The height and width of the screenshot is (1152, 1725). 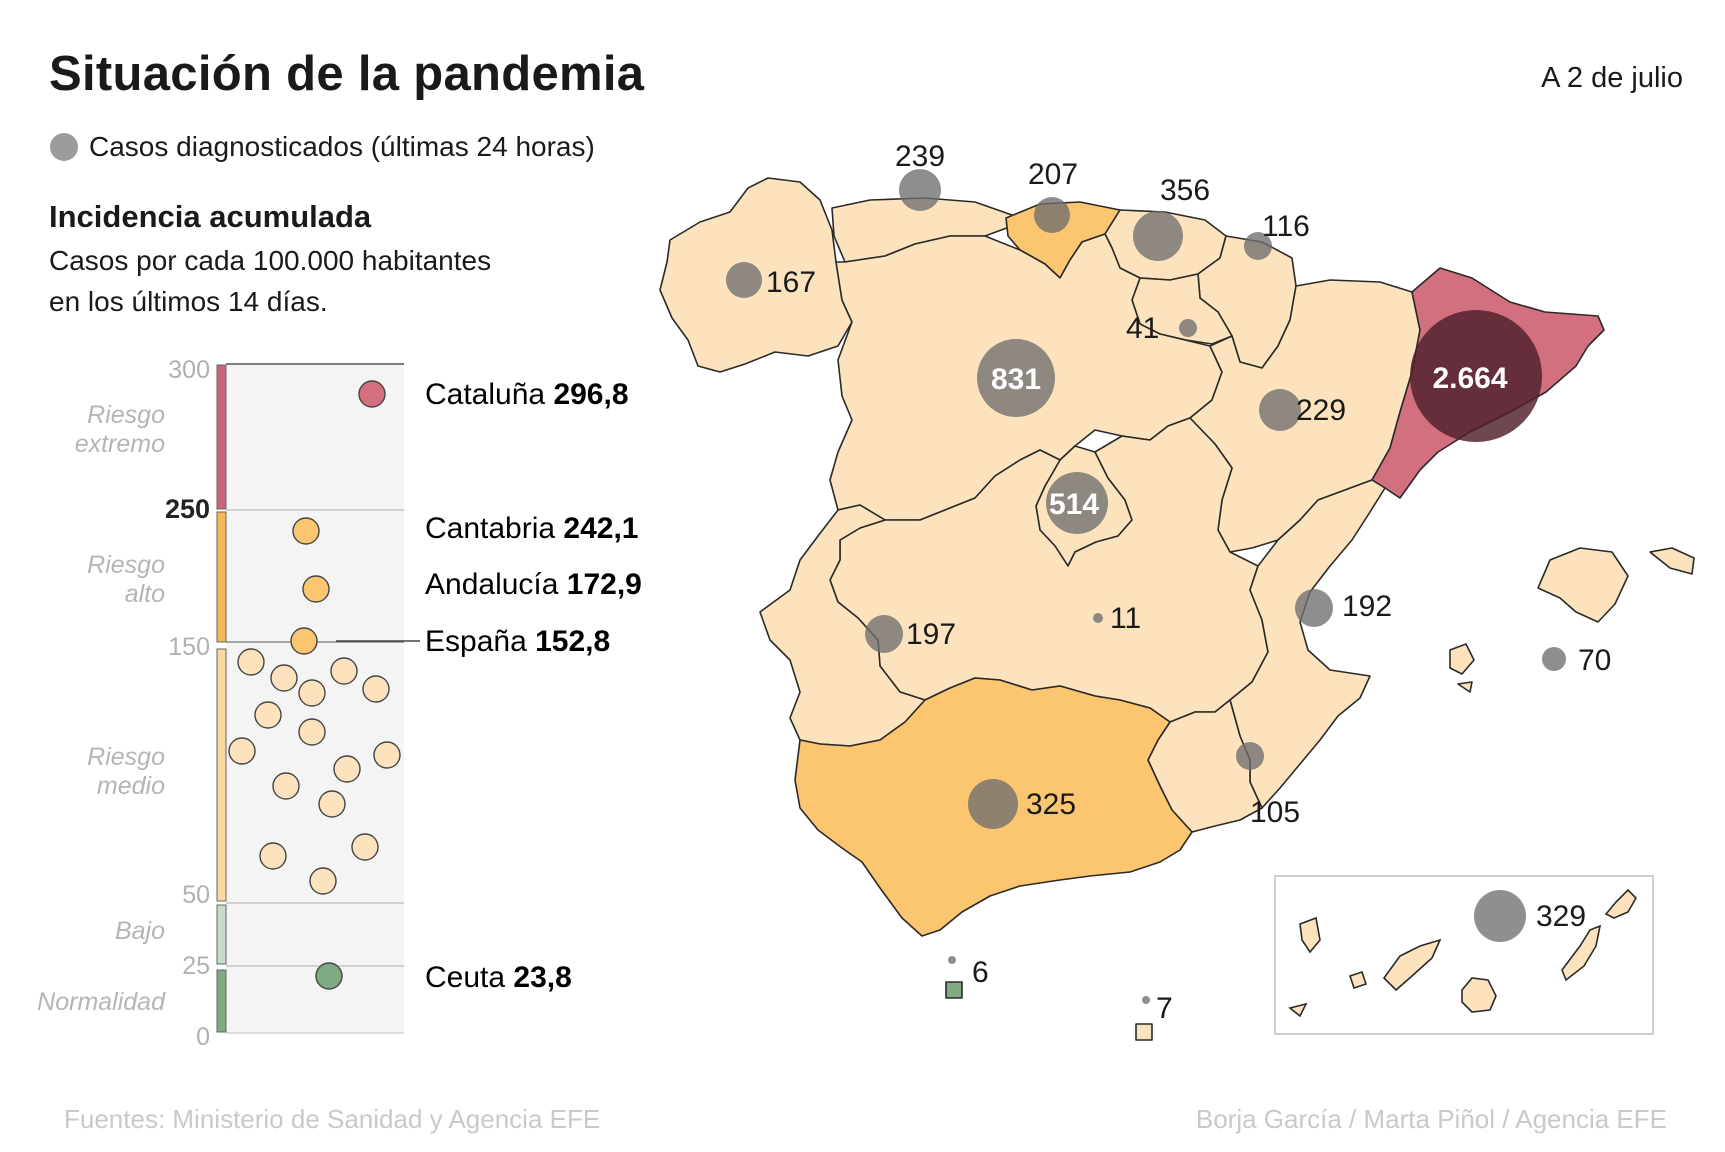 What do you see at coordinates (1479, 995) in the screenshot?
I see `island-gran-canaria` at bounding box center [1479, 995].